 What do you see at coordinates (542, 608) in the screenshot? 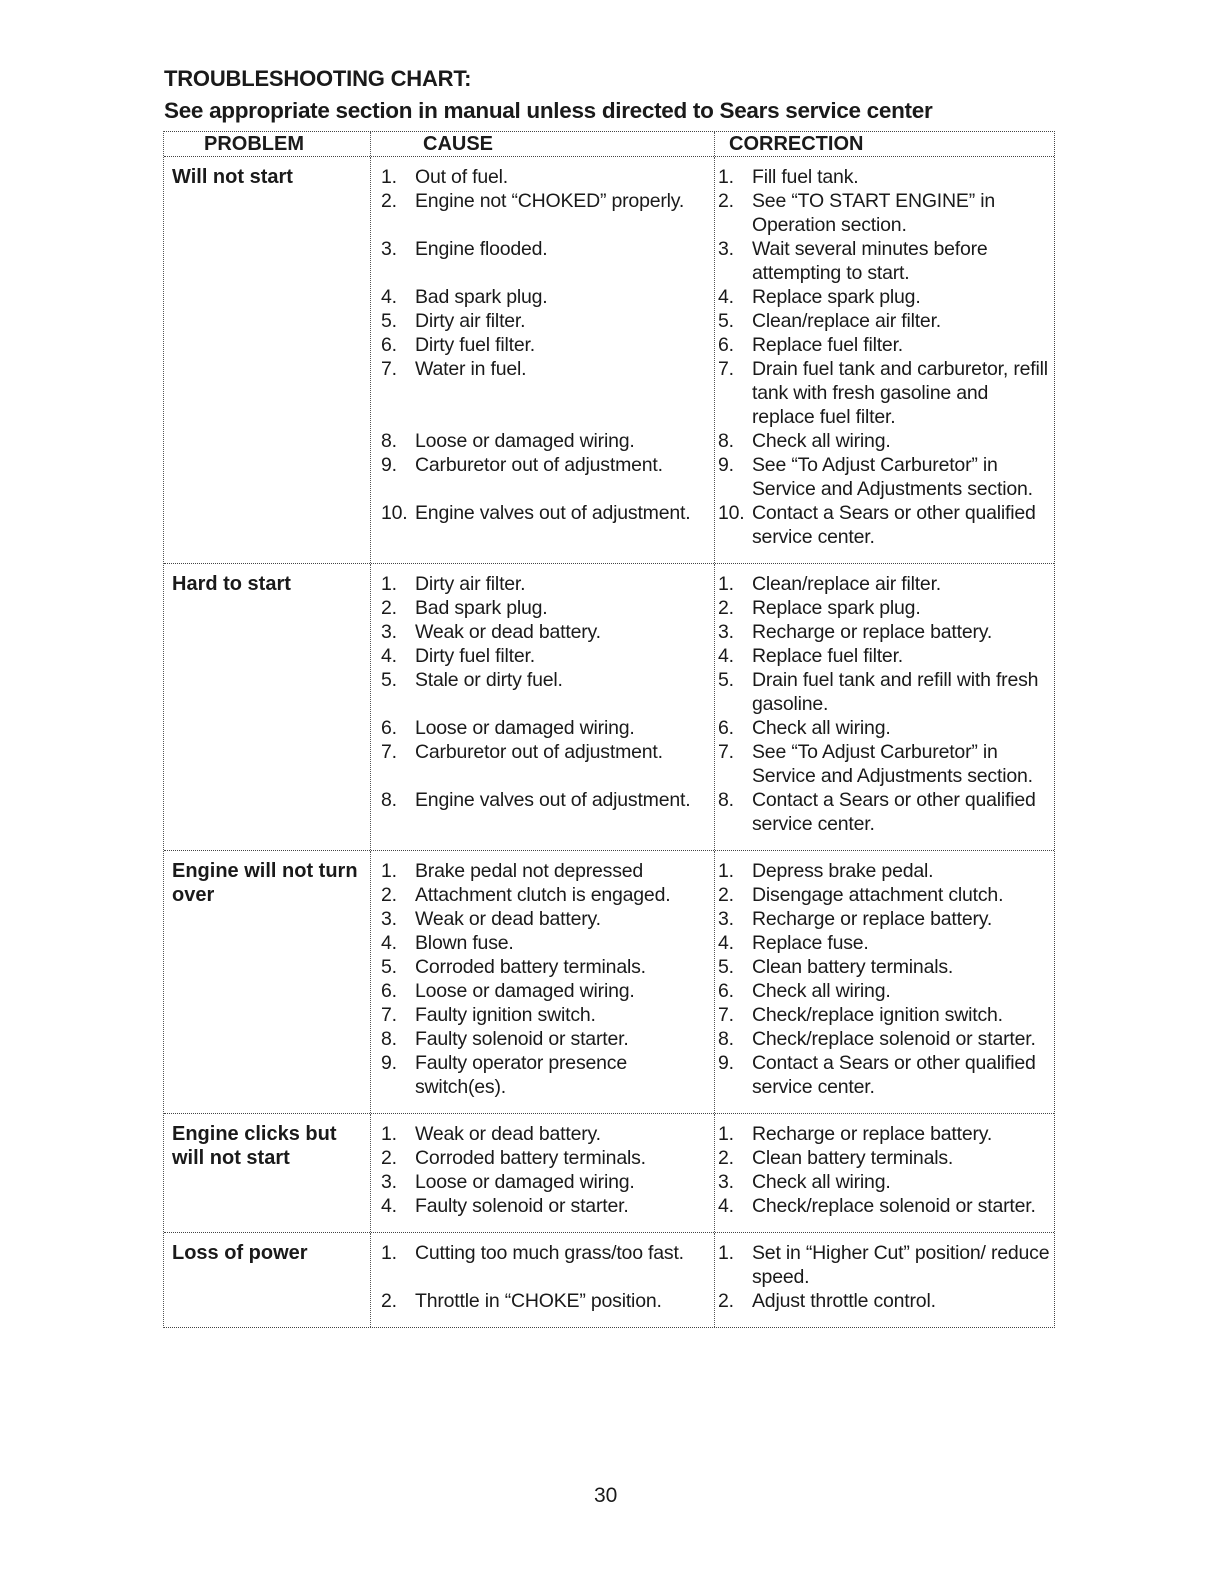
I see `cause-item: 2. Bad spark plug.` at bounding box center [542, 608].